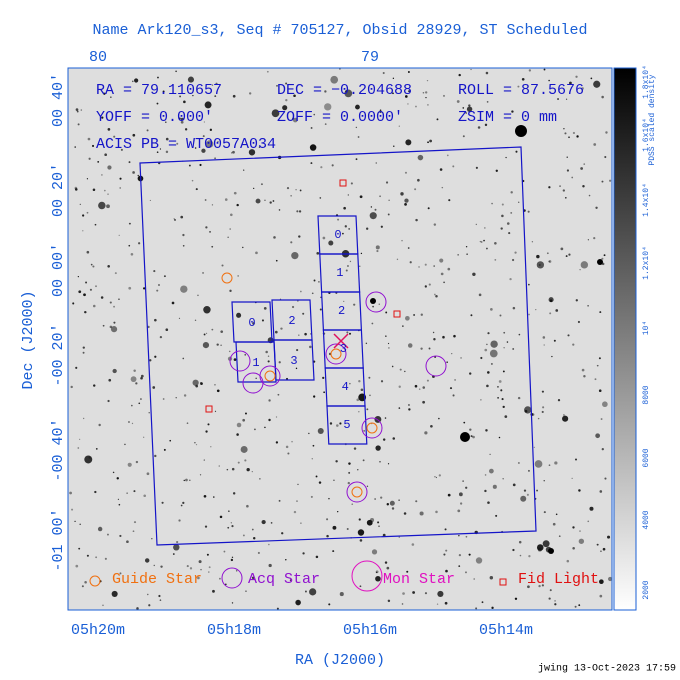 This screenshot has height=680, width=680. I want to click on y-axis-label: Dec (J2000), so click(28, 339).